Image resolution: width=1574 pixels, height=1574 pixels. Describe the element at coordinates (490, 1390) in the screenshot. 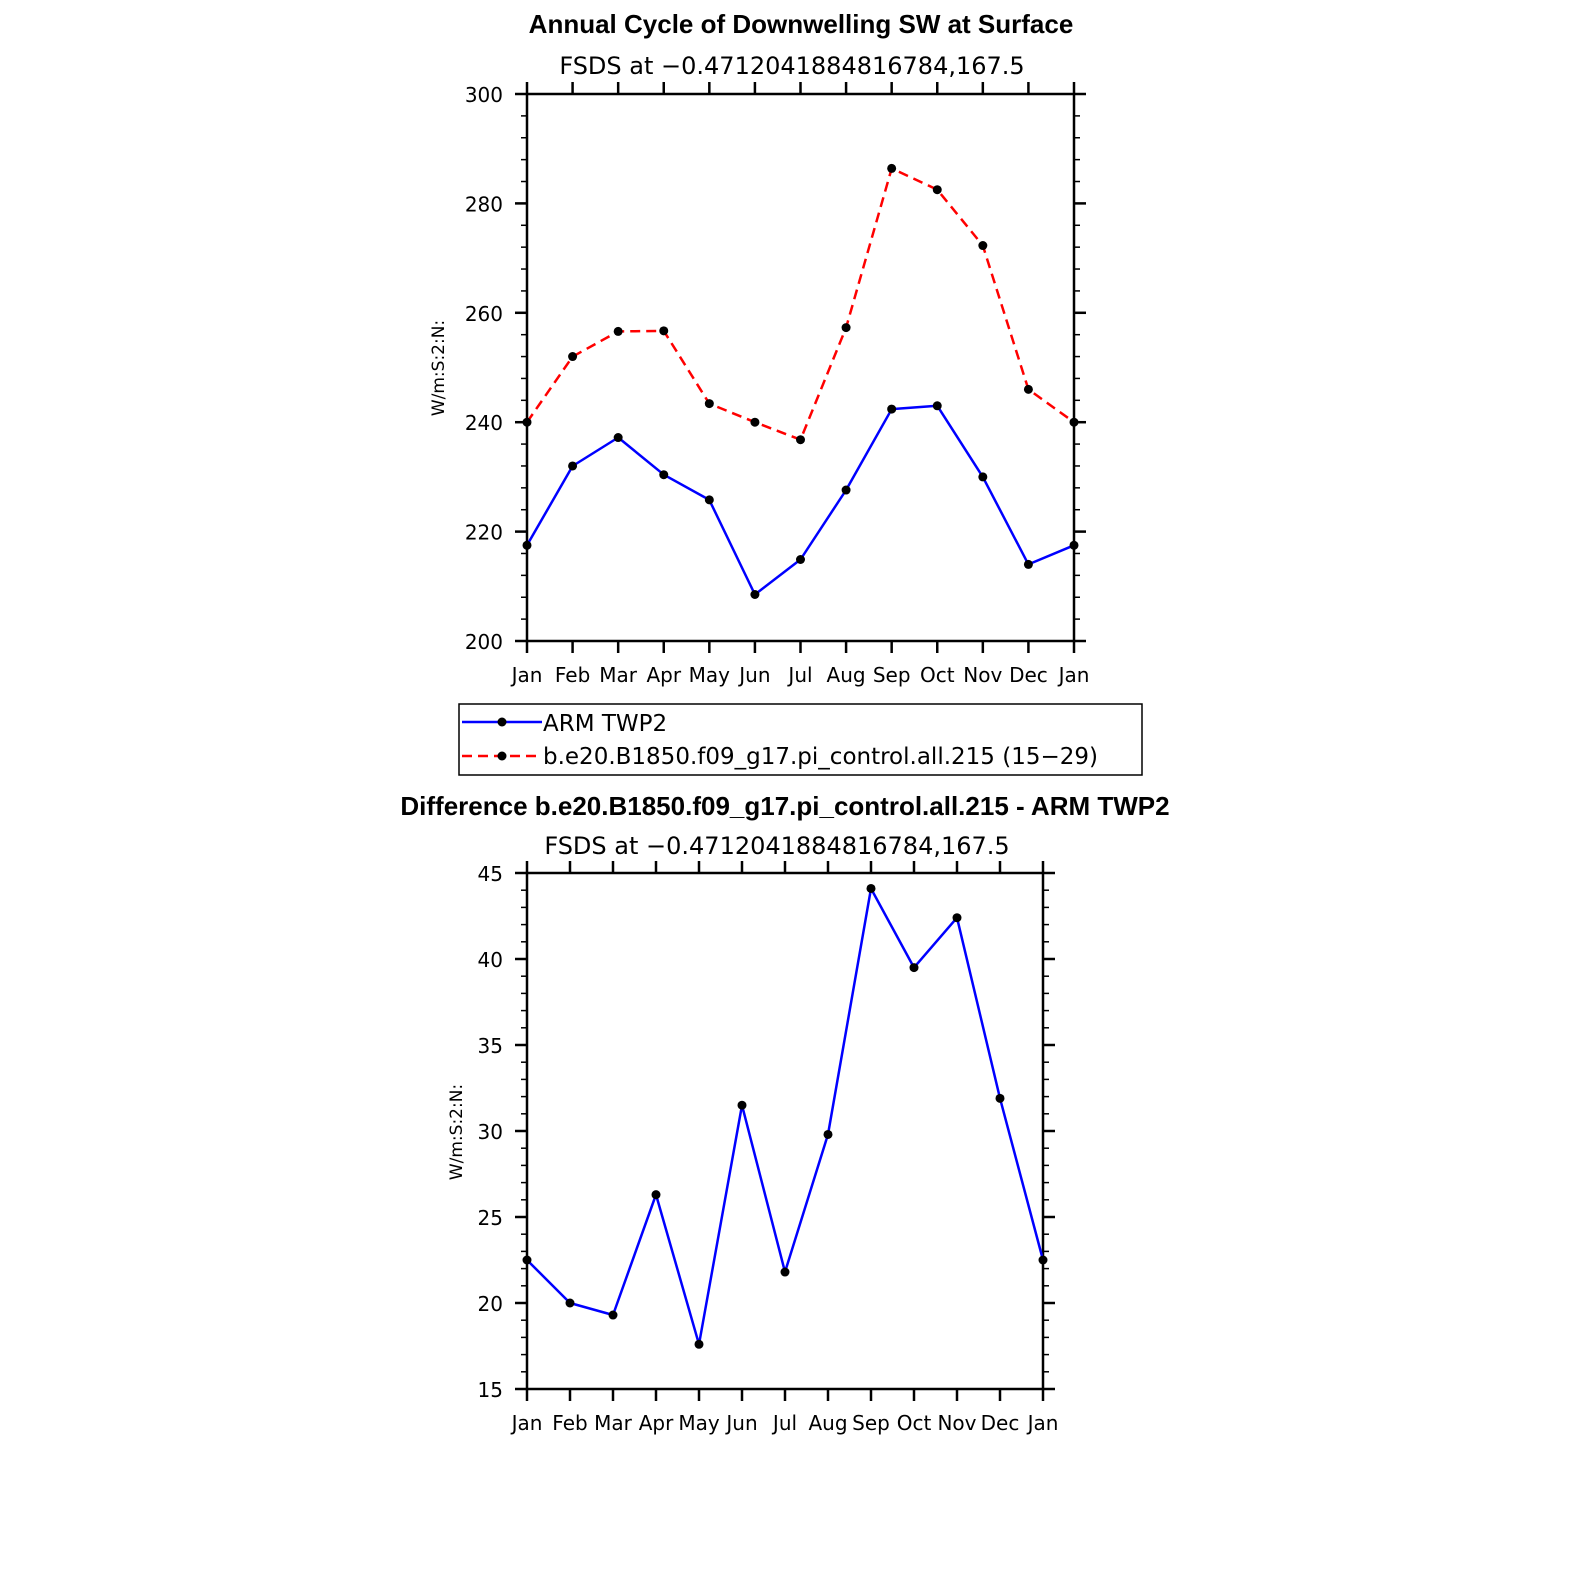

I see `y-tick-label: 15` at that location.